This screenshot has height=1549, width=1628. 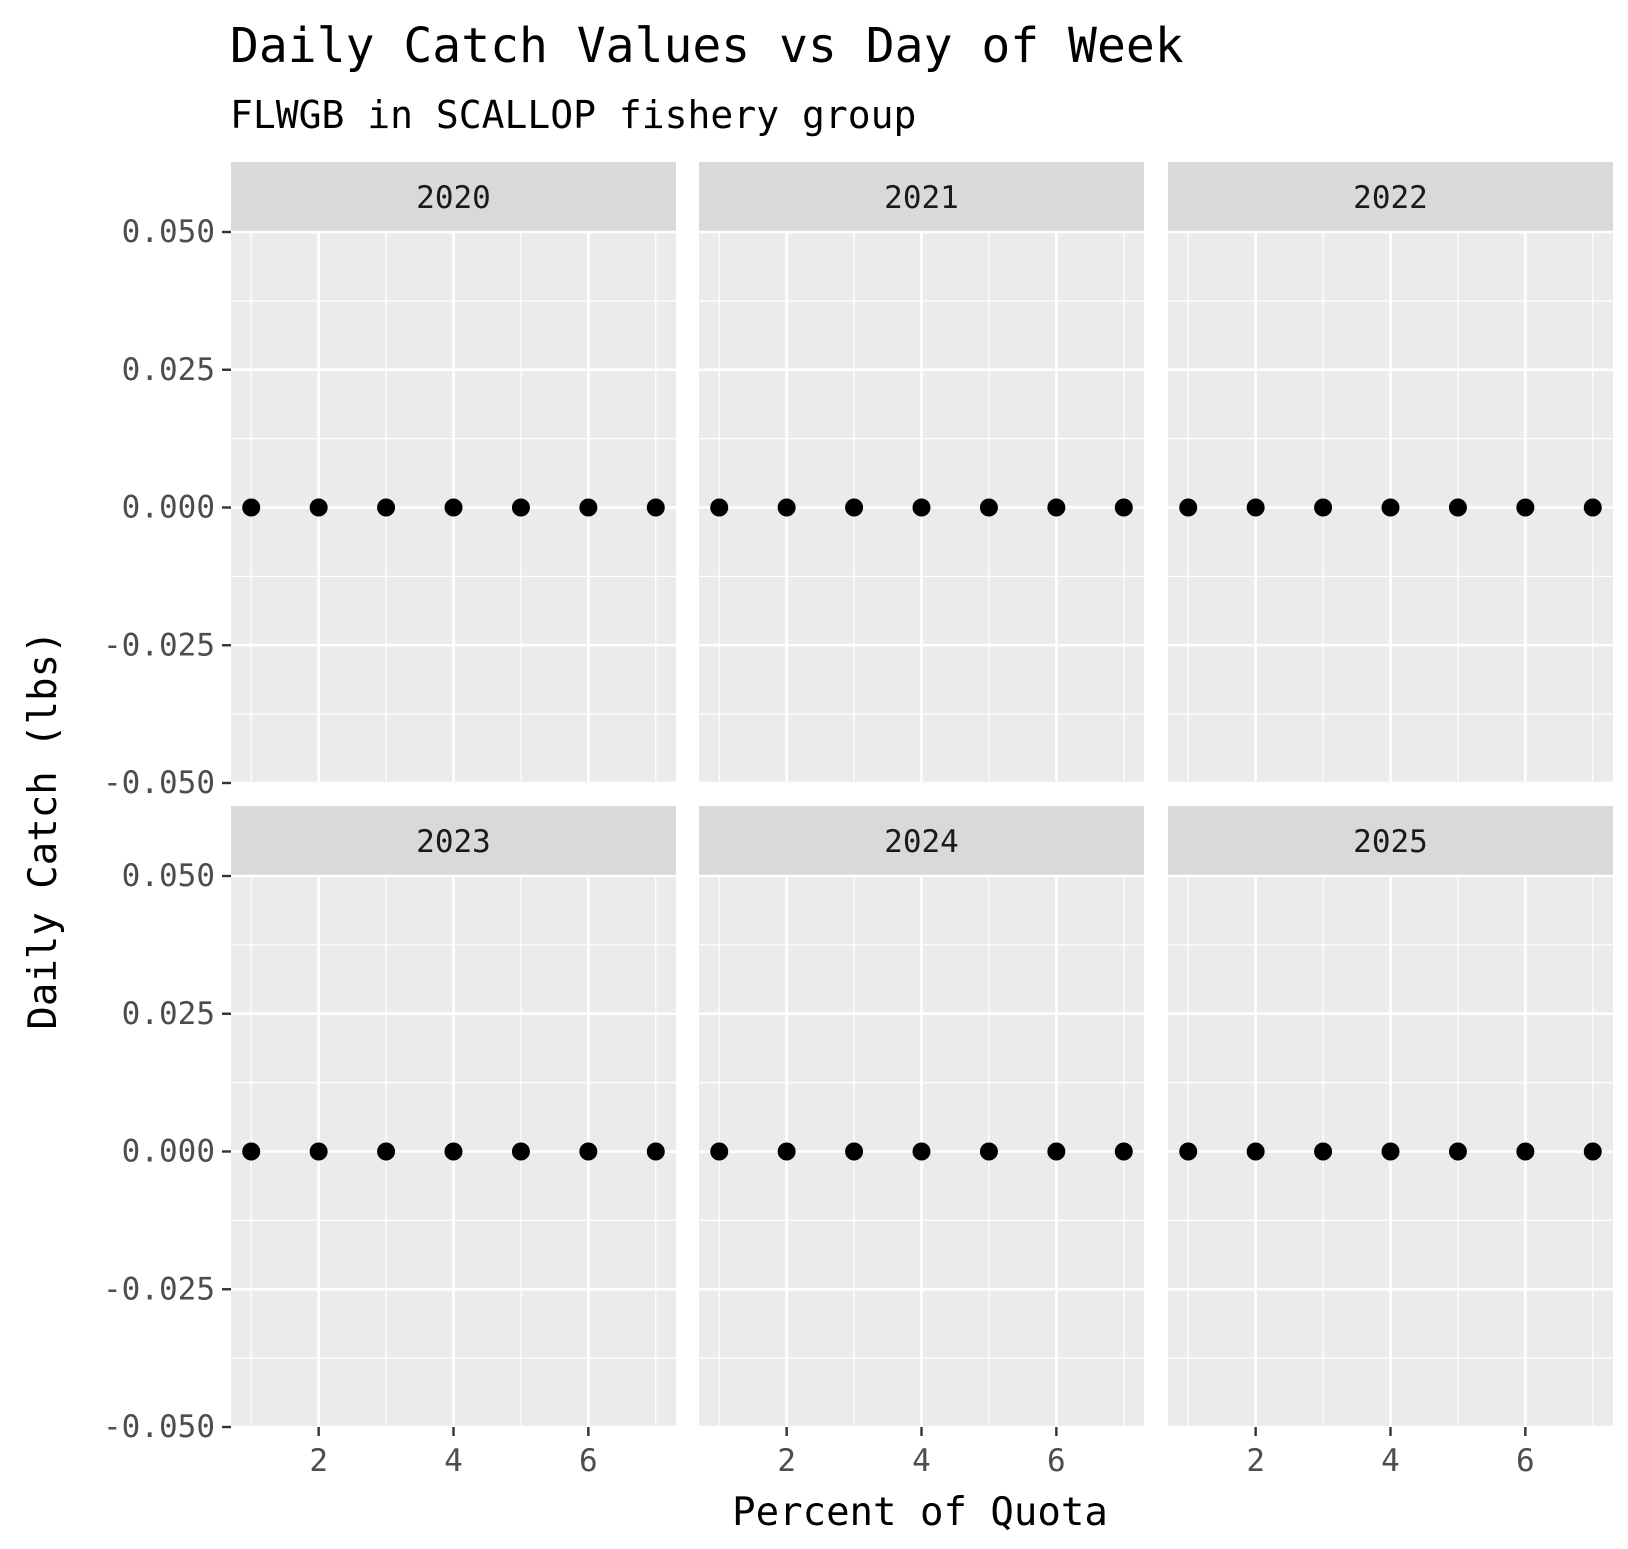 I want to click on facet-strip-label: 2023, so click(x=453, y=842).